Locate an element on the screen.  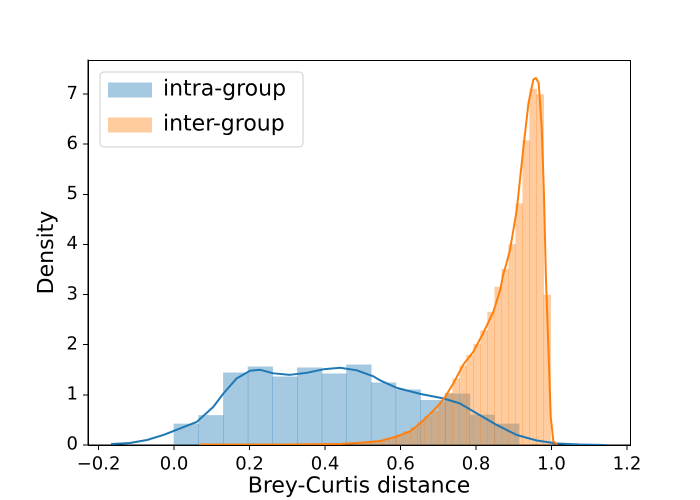
x-axis-title: Brey-Curtis distance is located at coordinates (359, 486).